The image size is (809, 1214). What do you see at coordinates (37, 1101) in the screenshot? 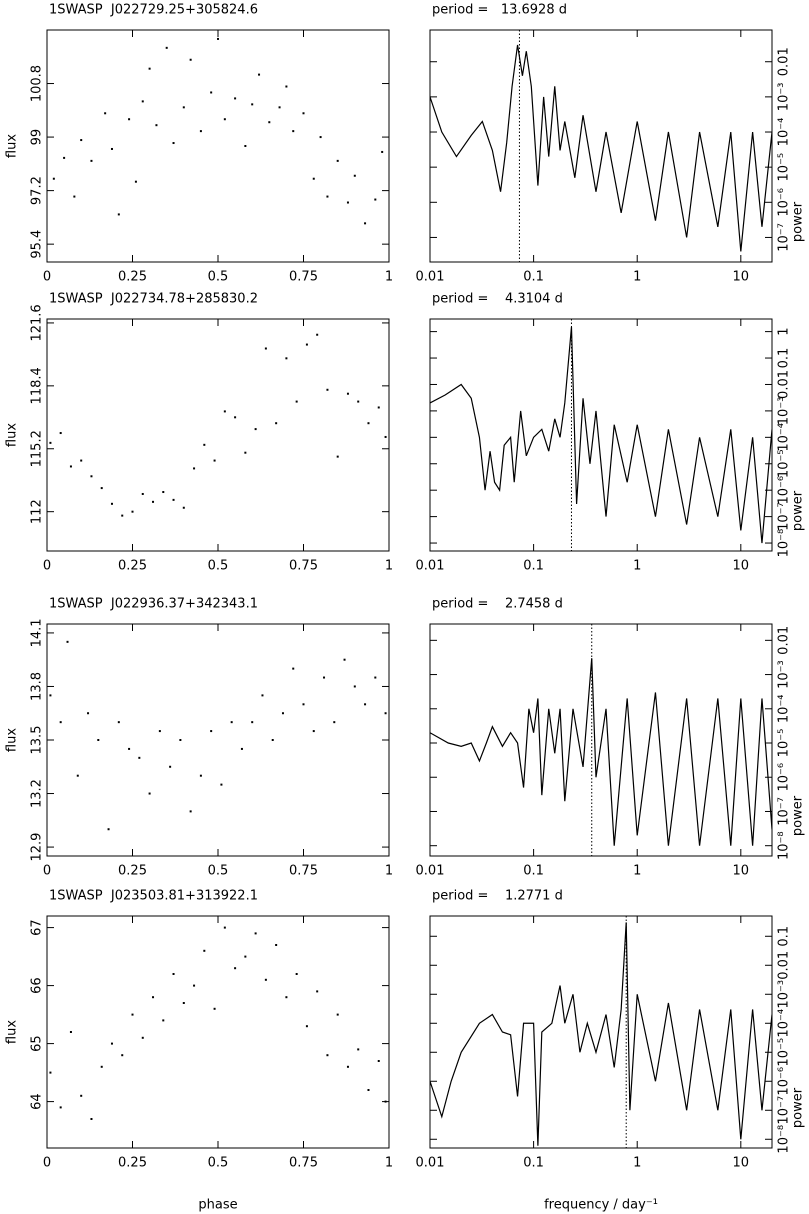
I see `y-tick-label: 64` at bounding box center [37, 1101].